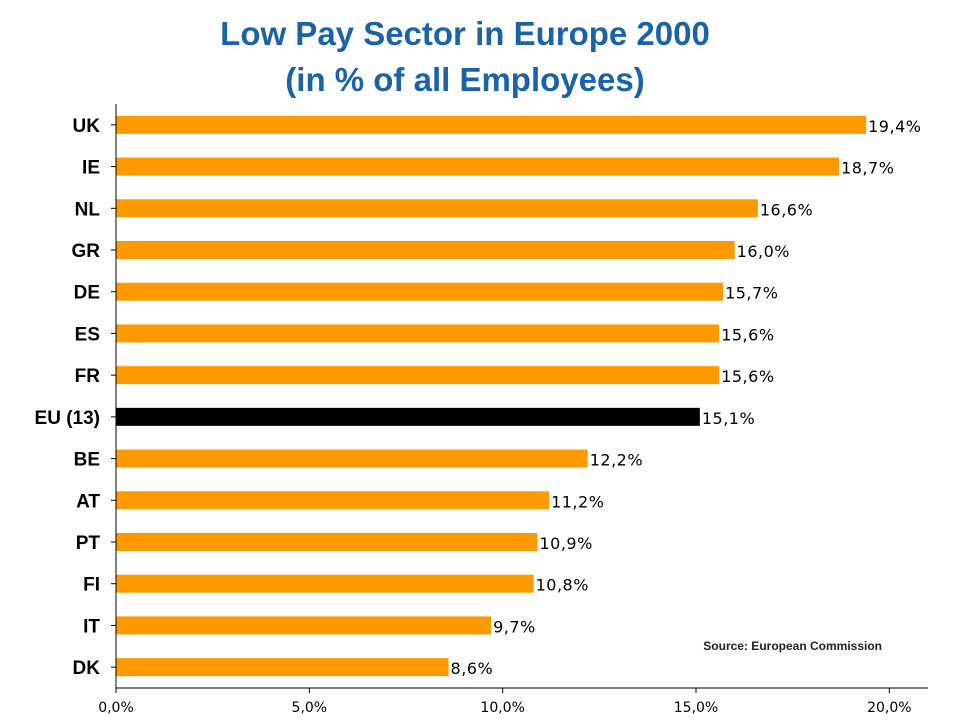 This screenshot has width=960, height=720. What do you see at coordinates (792, 646) in the screenshot?
I see `source-annotation: Source: European Commission` at bounding box center [792, 646].